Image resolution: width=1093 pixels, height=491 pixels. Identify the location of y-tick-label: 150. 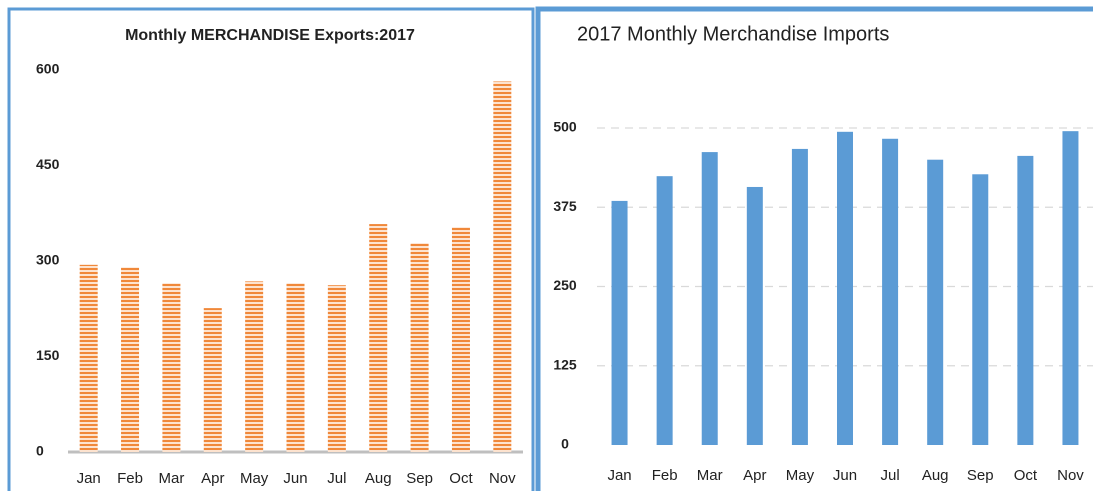
(48, 355).